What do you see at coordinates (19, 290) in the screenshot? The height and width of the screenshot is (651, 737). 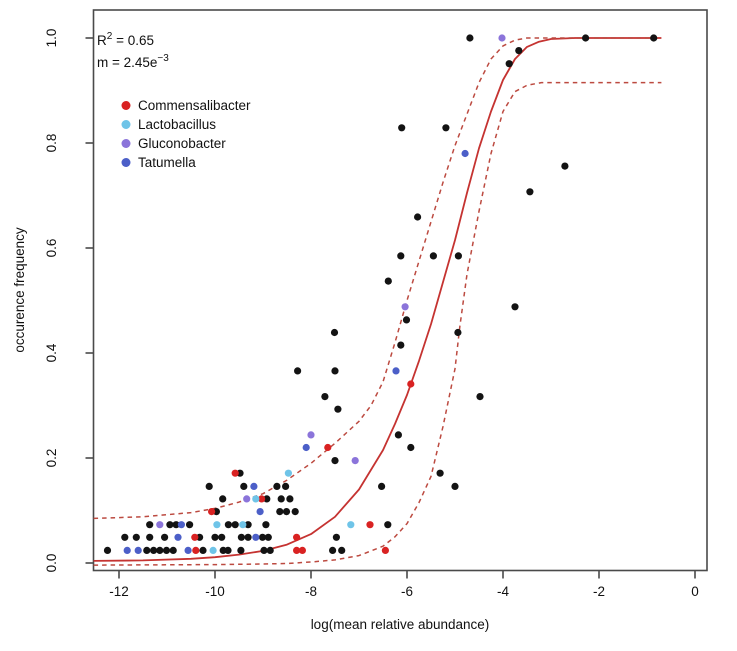 I see `y-axis-title: occurence frequency` at bounding box center [19, 290].